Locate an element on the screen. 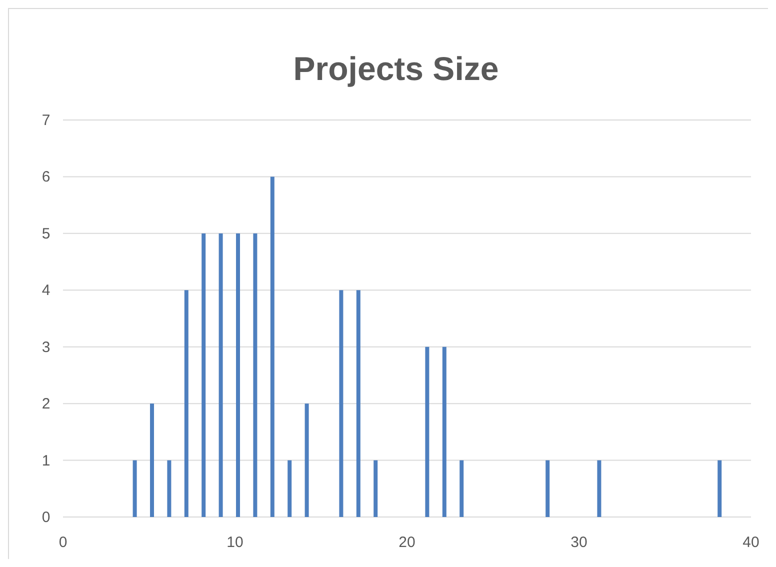  x-tick-label: 10 is located at coordinates (235, 542).